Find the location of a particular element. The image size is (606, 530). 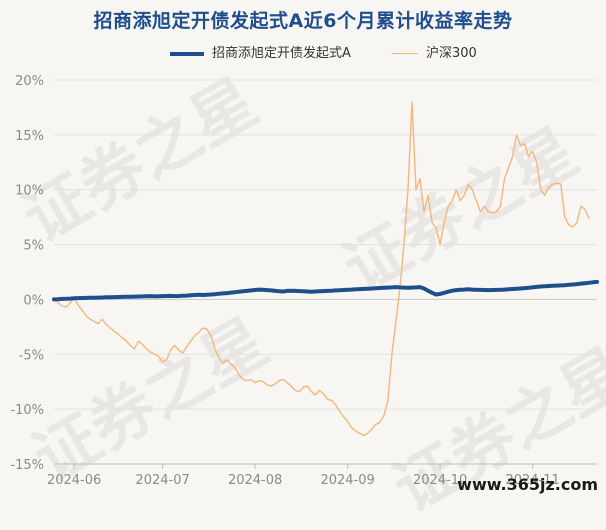

chart-legend: 招商添旭定开债发起式A 沪深300 is located at coordinates (303, 54).